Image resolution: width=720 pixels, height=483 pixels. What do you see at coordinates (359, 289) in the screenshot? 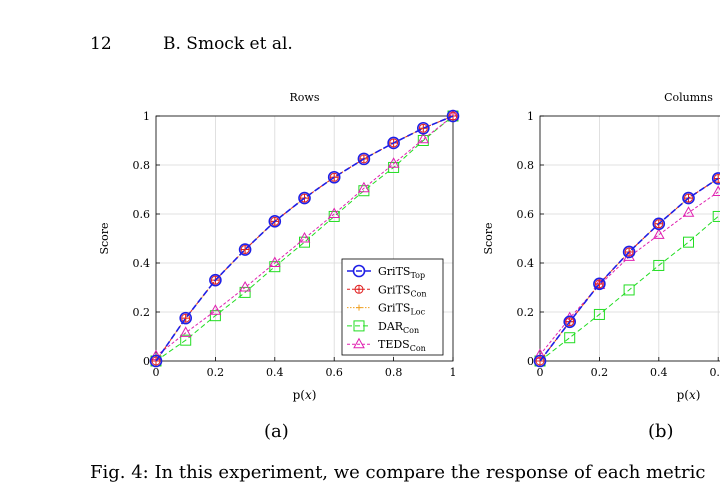
I see `legend-marker` at bounding box center [359, 289].